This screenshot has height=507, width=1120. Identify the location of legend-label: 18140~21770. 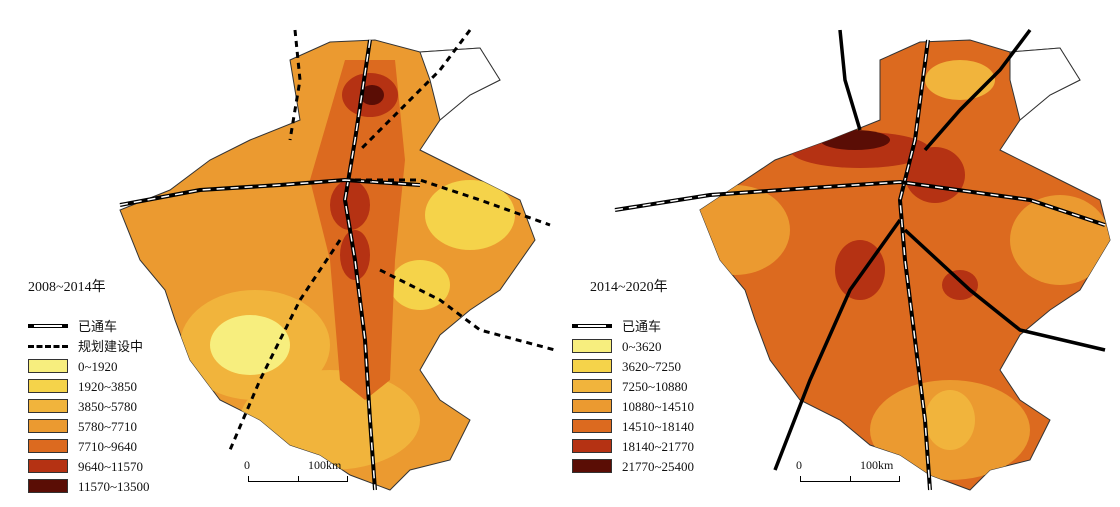
(658, 446).